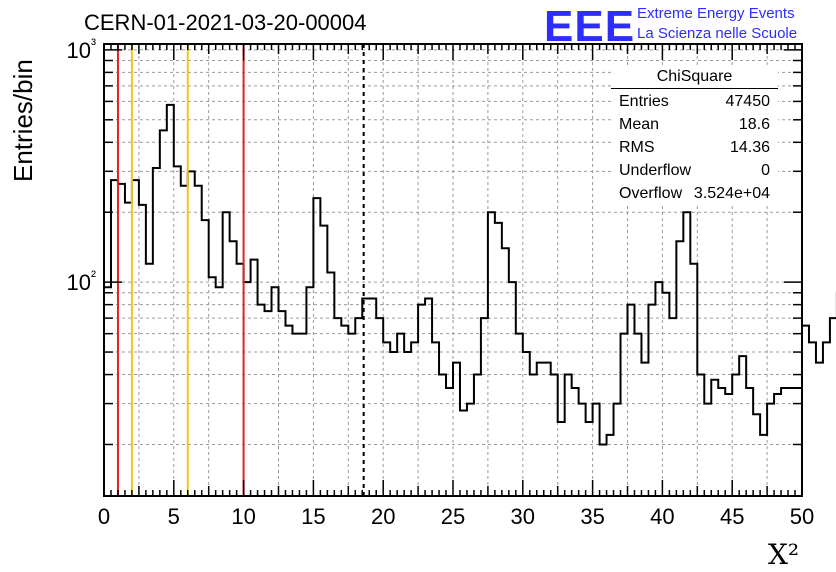  Describe the element at coordinates (732, 516) in the screenshot. I see `x-tick-label: 45` at that location.